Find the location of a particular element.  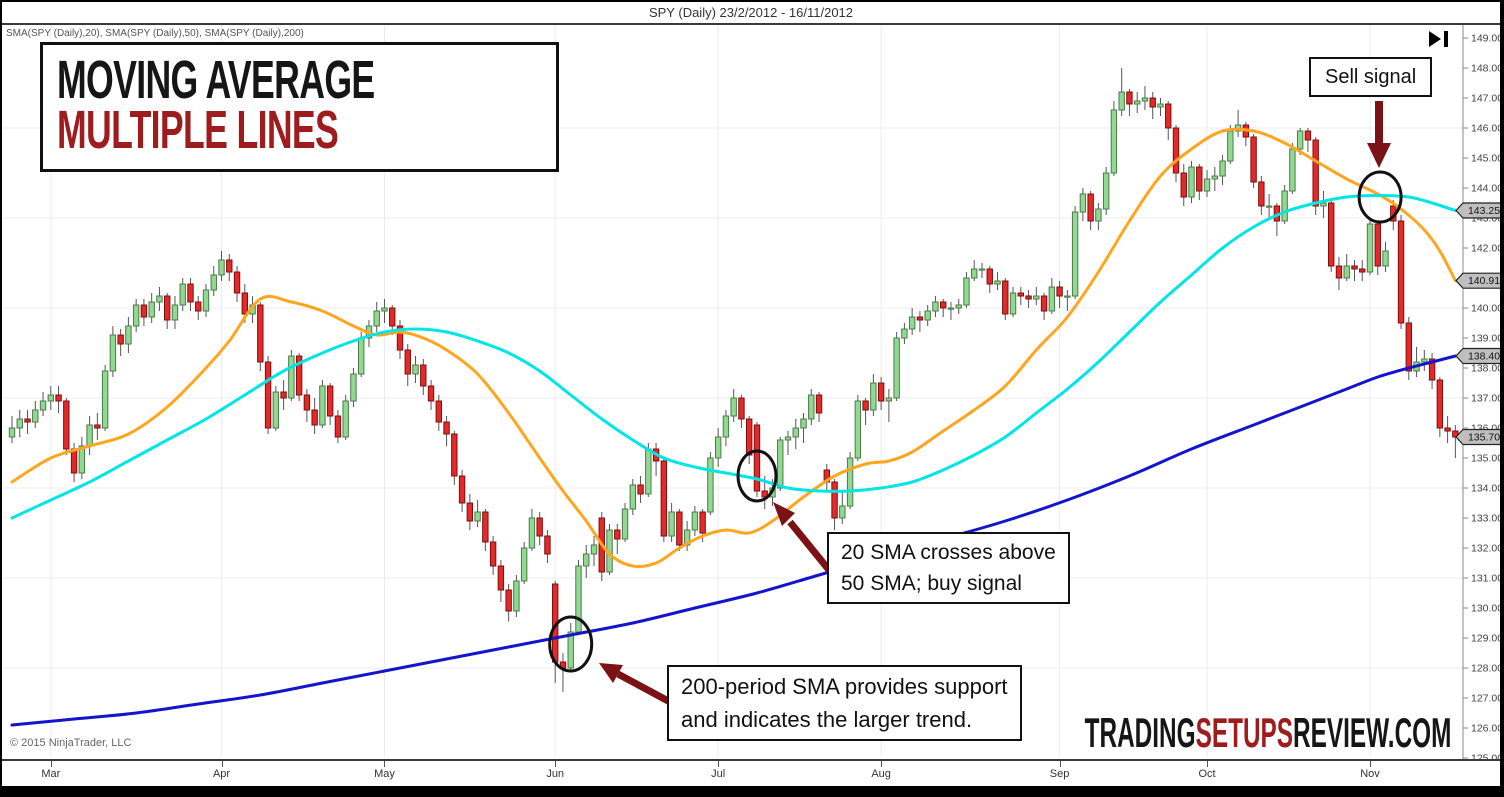

price-marker-value: 140.91 is located at coordinates (1484, 281).